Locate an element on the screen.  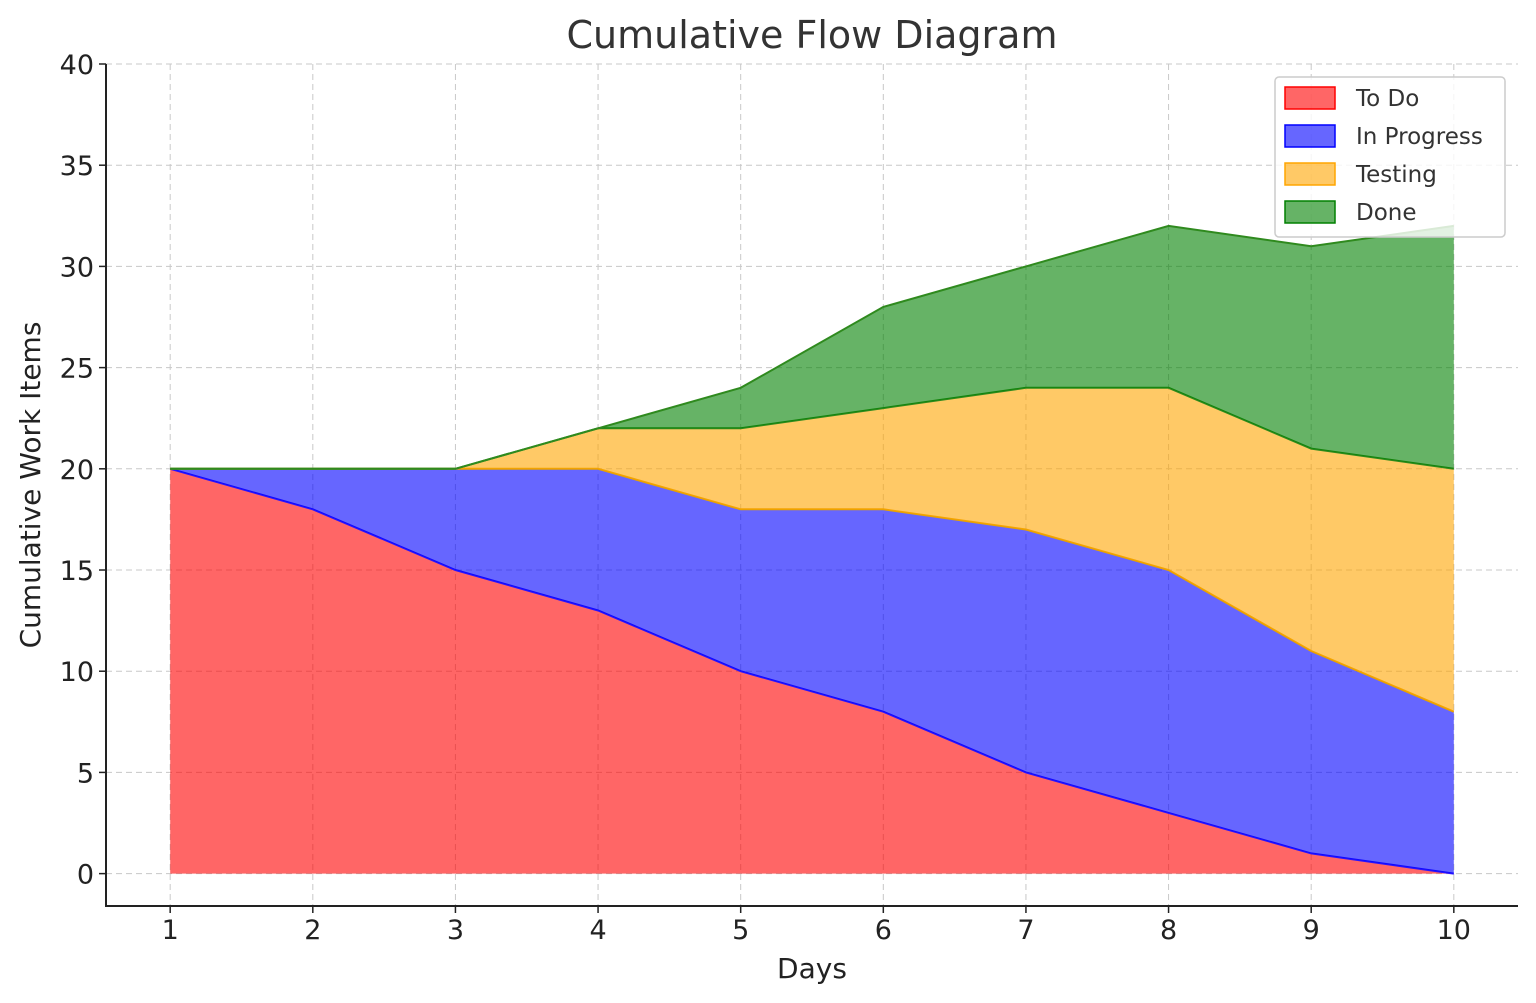
y-tick-label: 25 is located at coordinates (77, 369).